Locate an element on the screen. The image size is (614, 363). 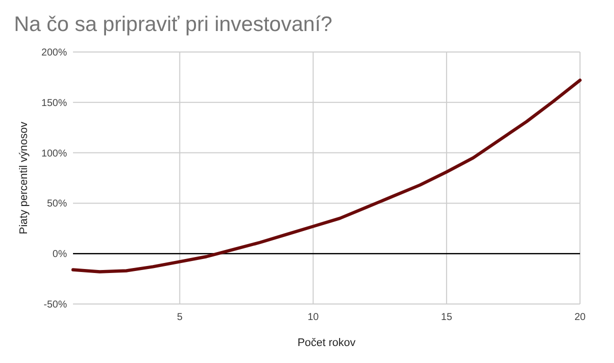
y-tick-label: 150% is located at coordinates (54, 103).